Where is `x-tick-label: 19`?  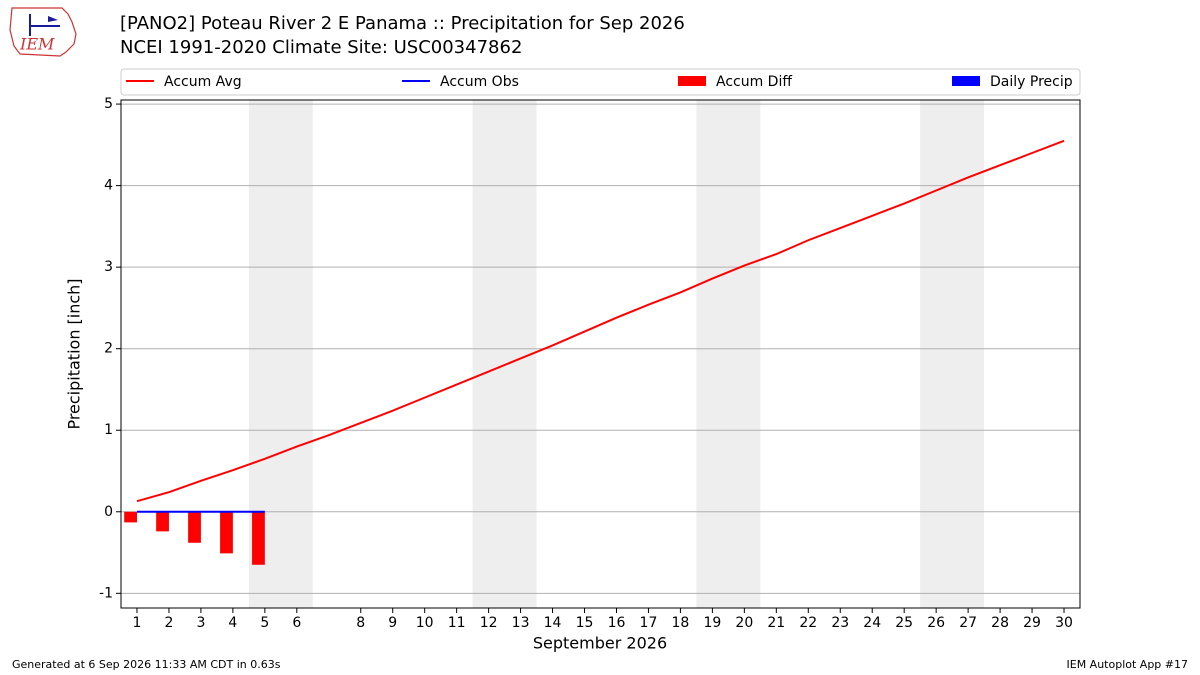 x-tick-label: 19 is located at coordinates (712, 623).